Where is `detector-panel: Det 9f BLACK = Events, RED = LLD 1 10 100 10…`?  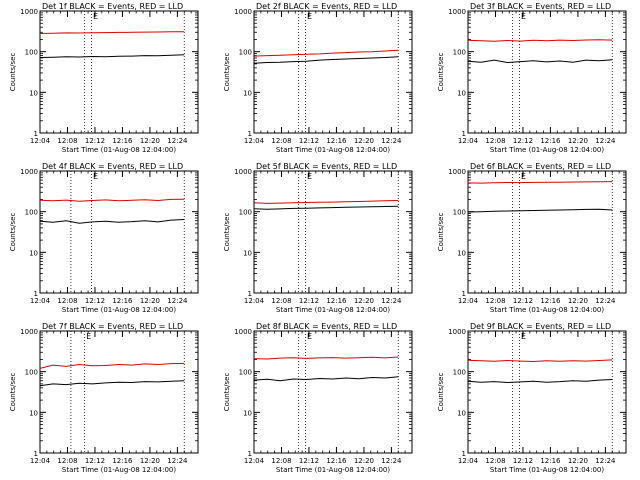
detector-panel: Det 9f BLACK = Events, RED = LLD 1 10 100 10… is located at coordinates (532, 398).